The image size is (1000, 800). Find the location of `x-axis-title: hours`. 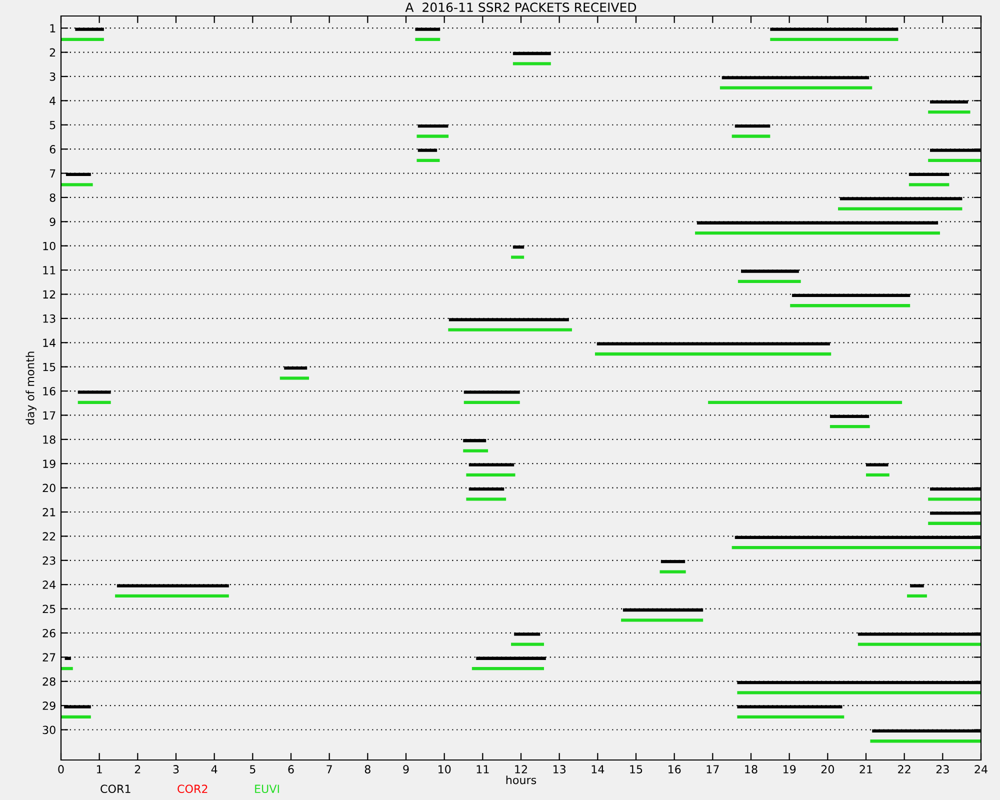

x-axis-title: hours is located at coordinates (521, 780).